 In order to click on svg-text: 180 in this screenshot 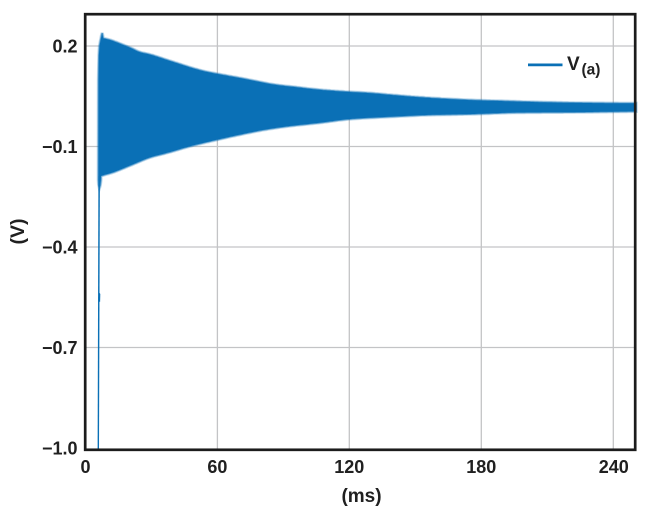, I will do `click(481, 467)`.